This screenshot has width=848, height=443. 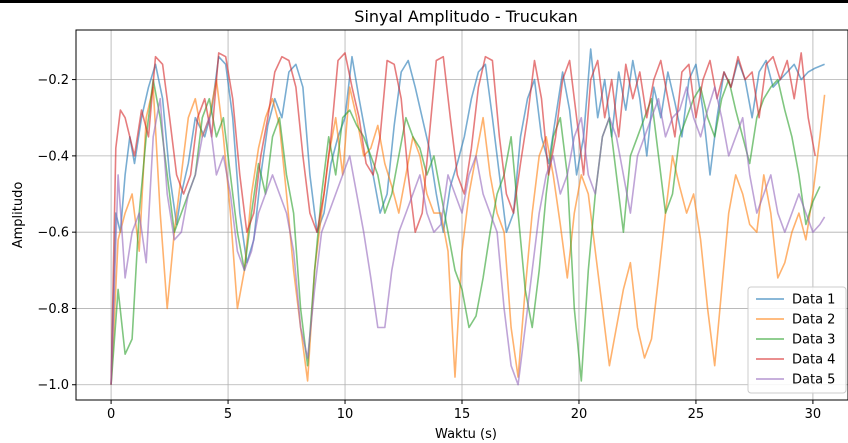 What do you see at coordinates (813, 414) in the screenshot?
I see `x-tick-label: 30` at bounding box center [813, 414].